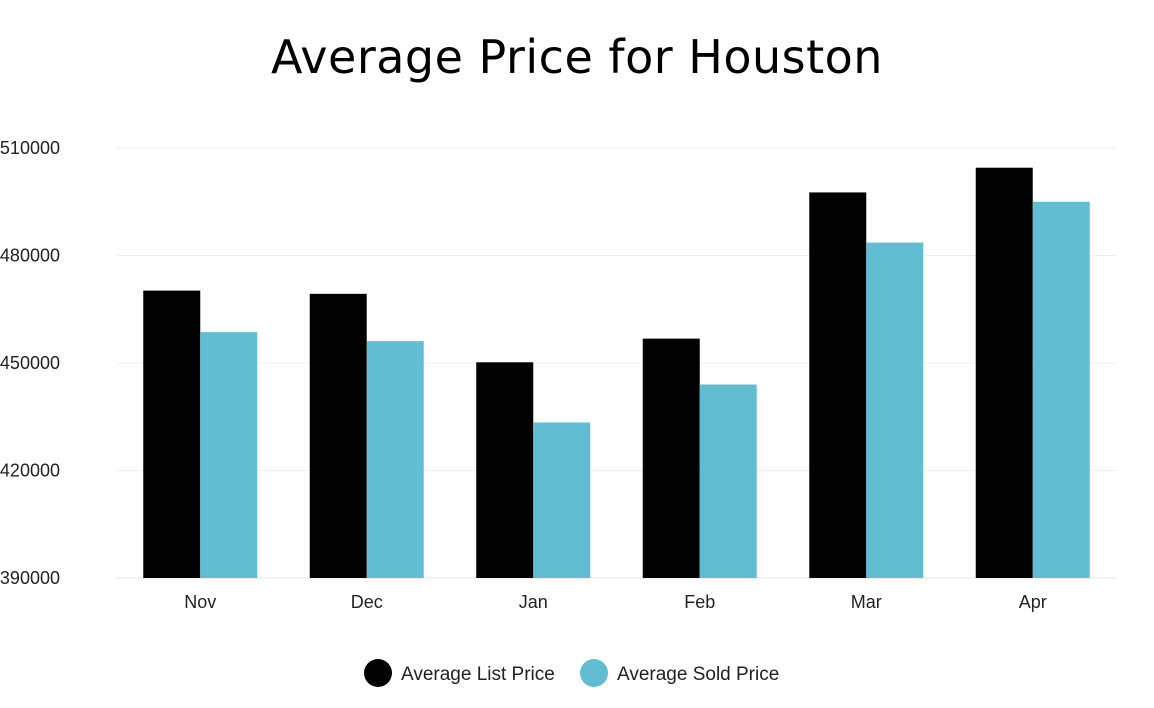 This screenshot has width=1154, height=708. I want to click on bar-sold-mar, so click(895, 410).